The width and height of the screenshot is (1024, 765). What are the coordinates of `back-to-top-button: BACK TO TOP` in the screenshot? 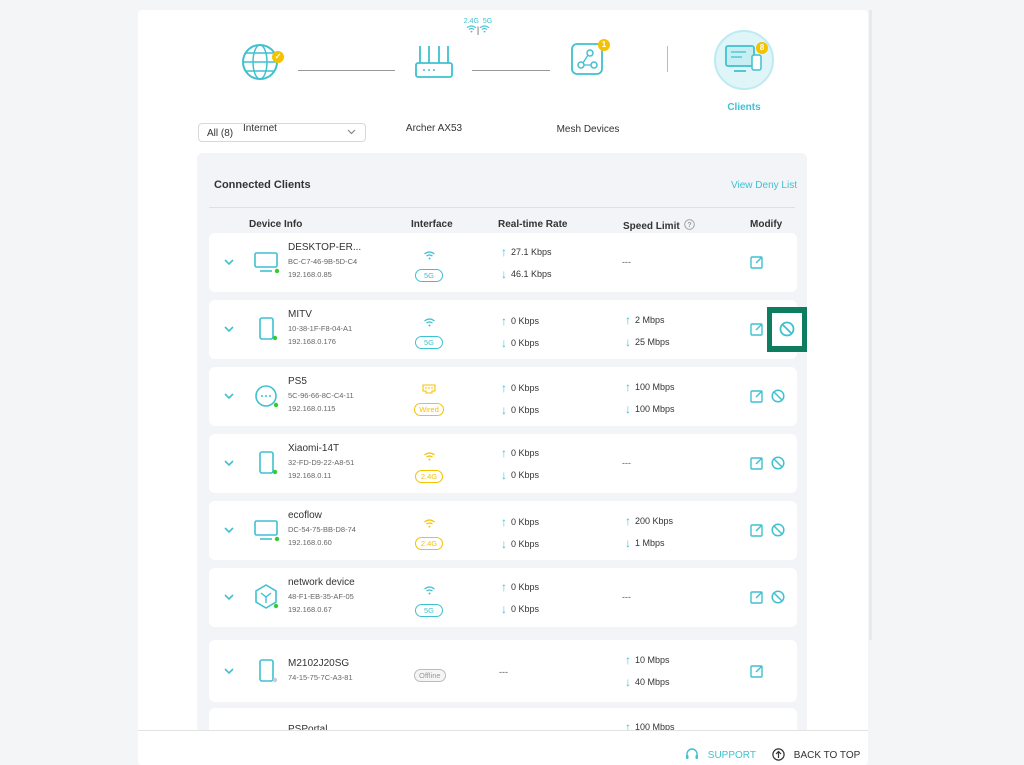 It's located at (816, 754).